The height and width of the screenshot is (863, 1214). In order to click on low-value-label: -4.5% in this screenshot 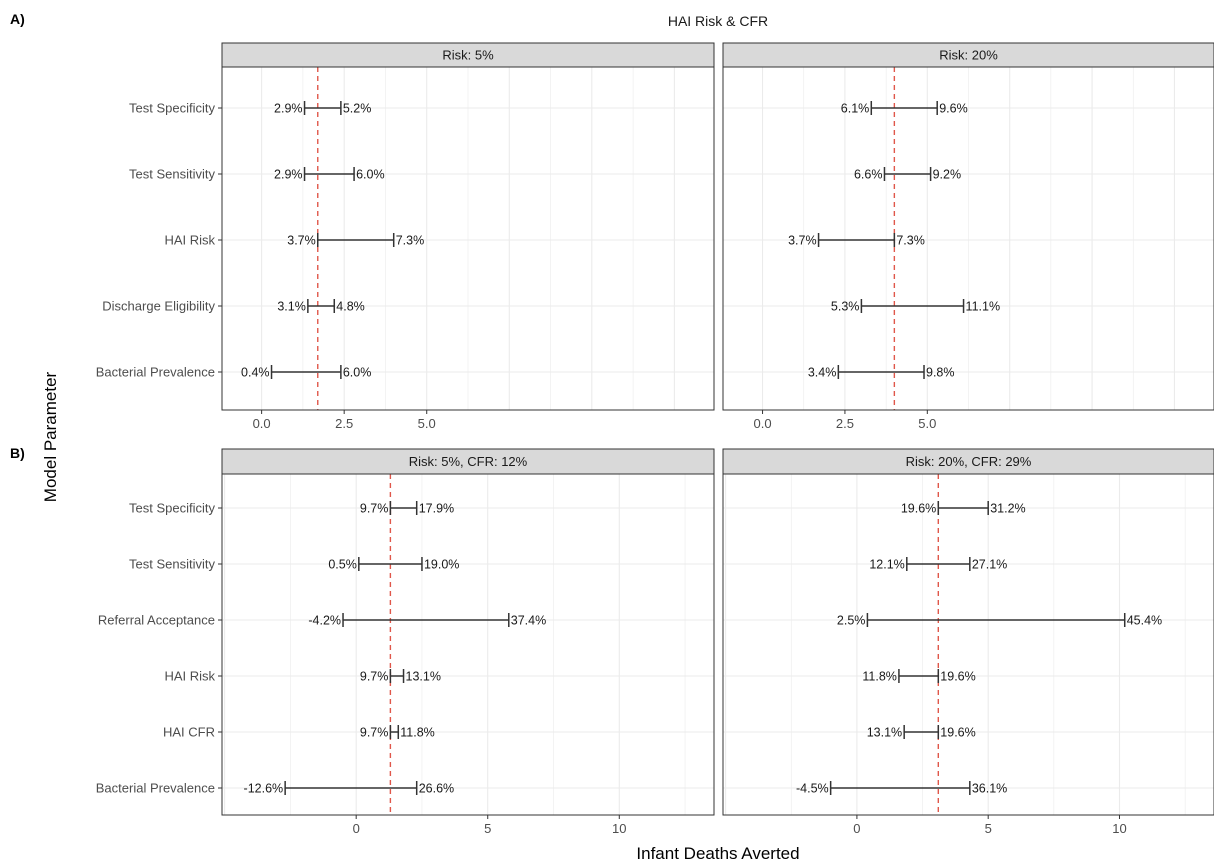, I will do `click(812, 789)`.